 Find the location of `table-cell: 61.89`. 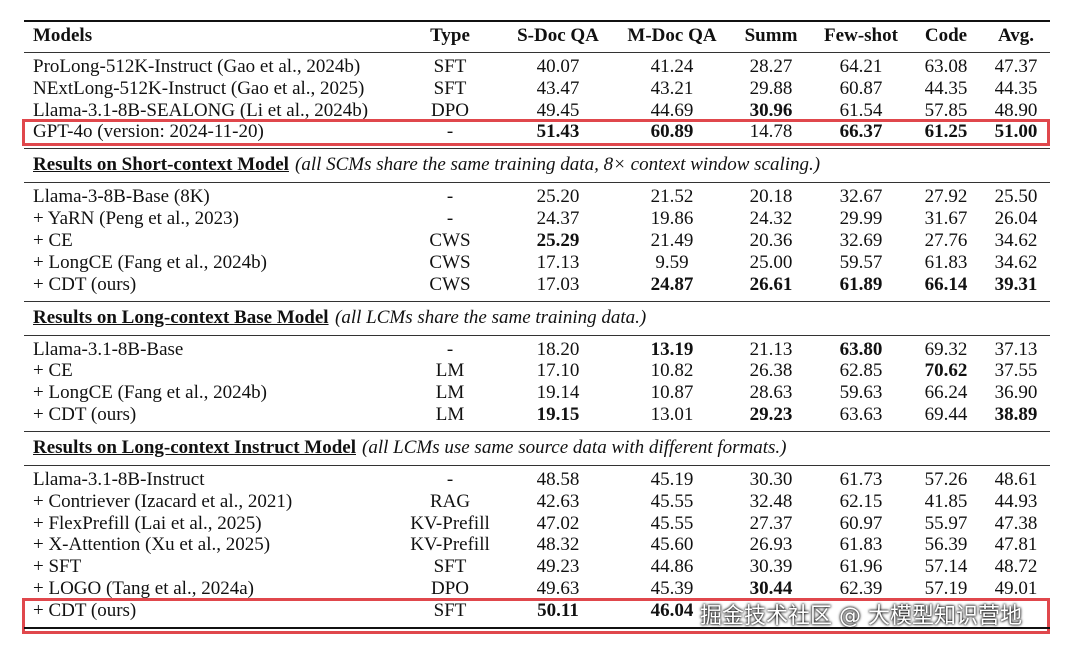

table-cell: 61.89 is located at coordinates (861, 284).